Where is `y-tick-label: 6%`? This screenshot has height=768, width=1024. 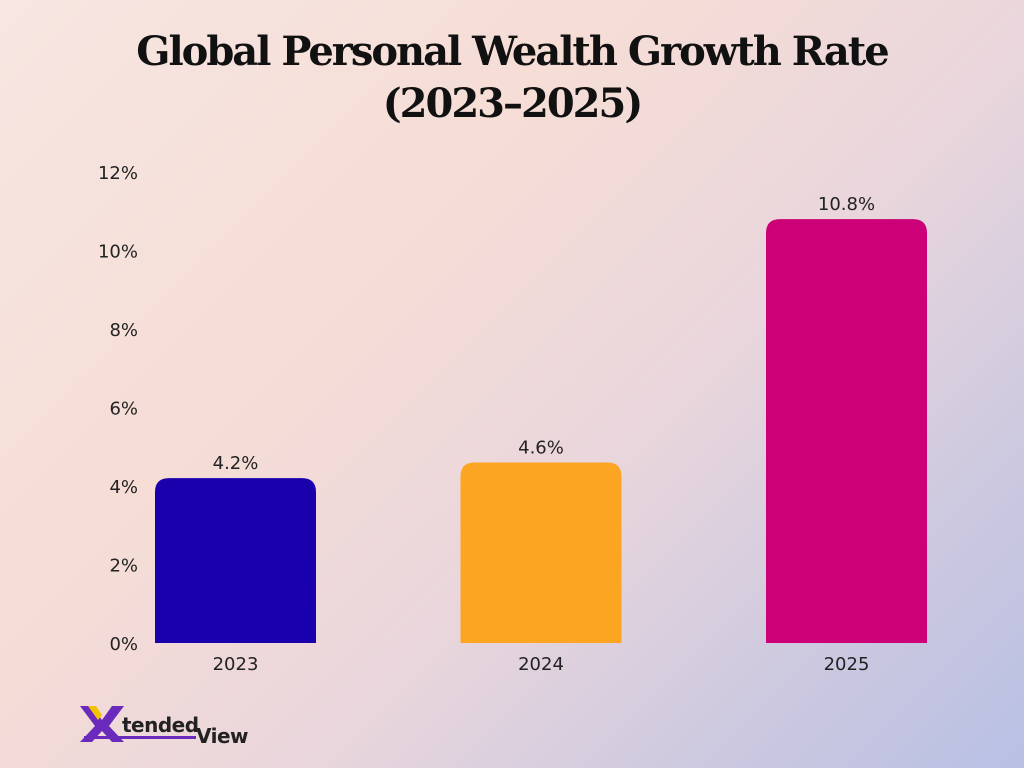
y-tick-label: 6% is located at coordinates (123, 409).